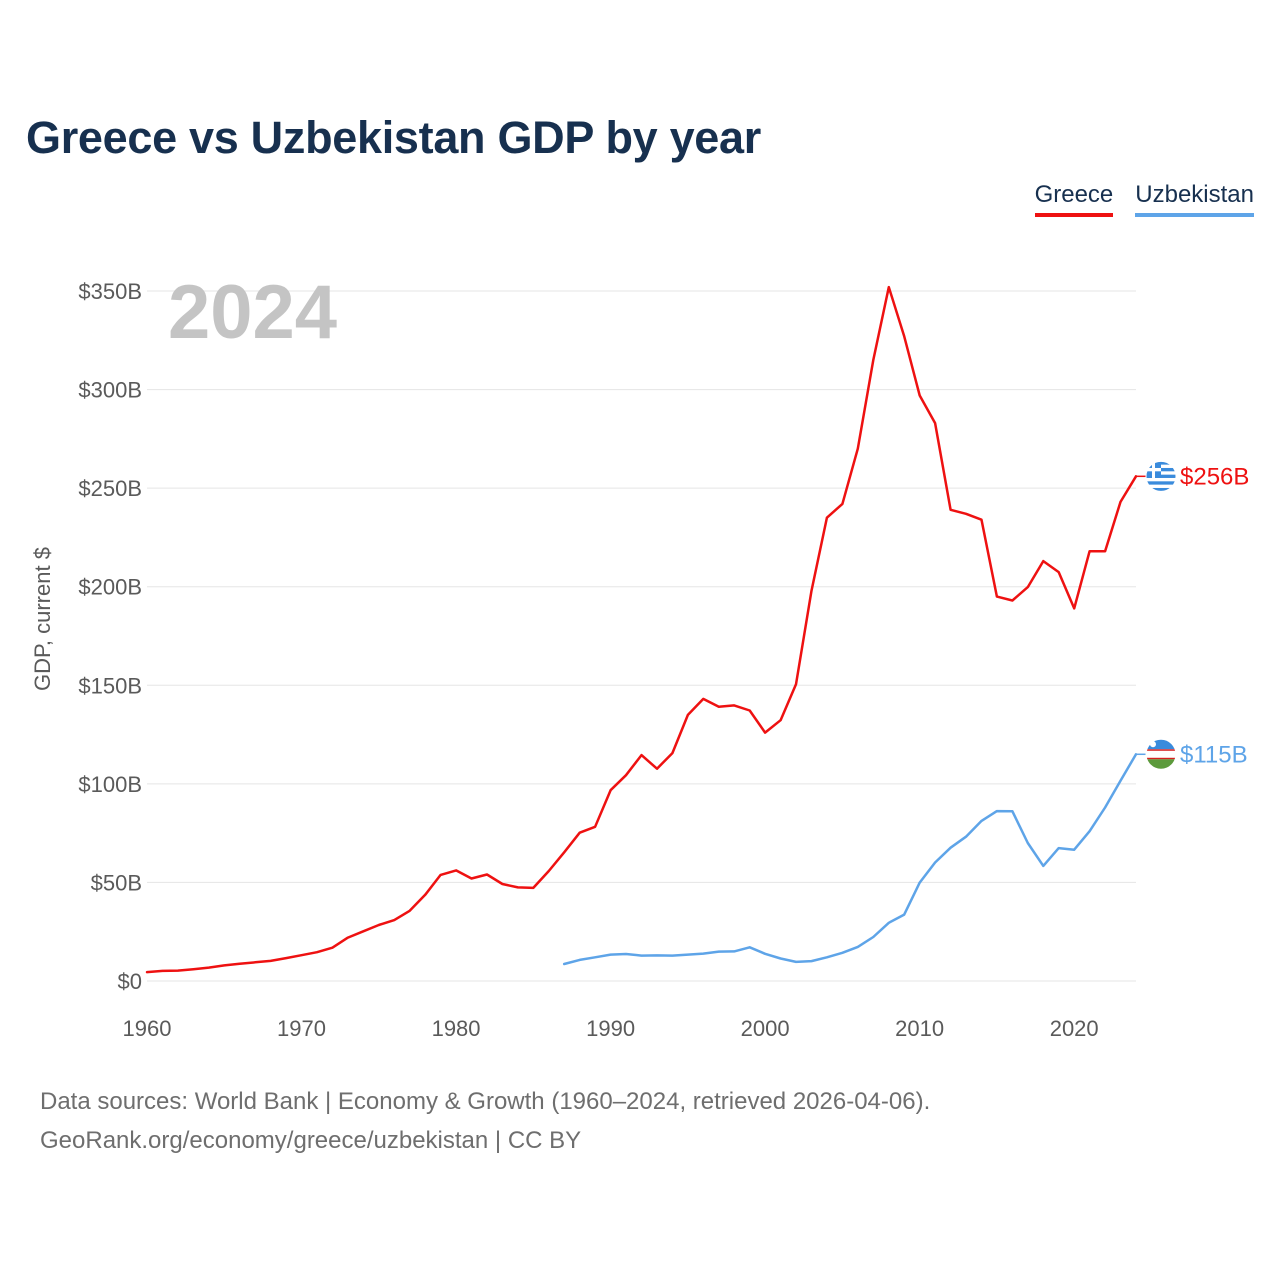 This screenshot has width=1280, height=1280. I want to click on x-tick-label: 1980, so click(456, 1028).